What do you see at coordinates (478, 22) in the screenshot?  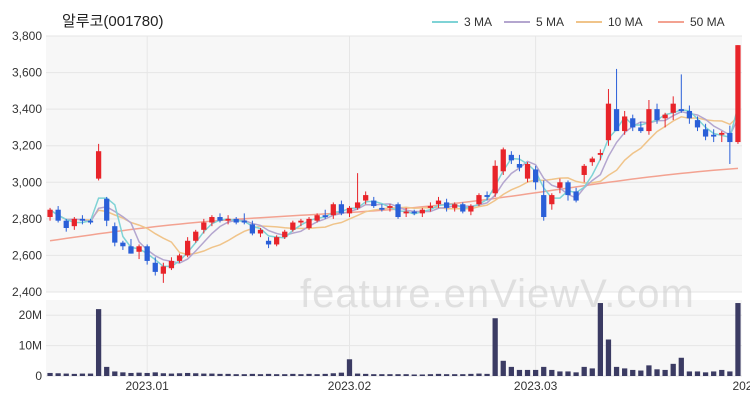 I see `legend-label: 3 MA` at bounding box center [478, 22].